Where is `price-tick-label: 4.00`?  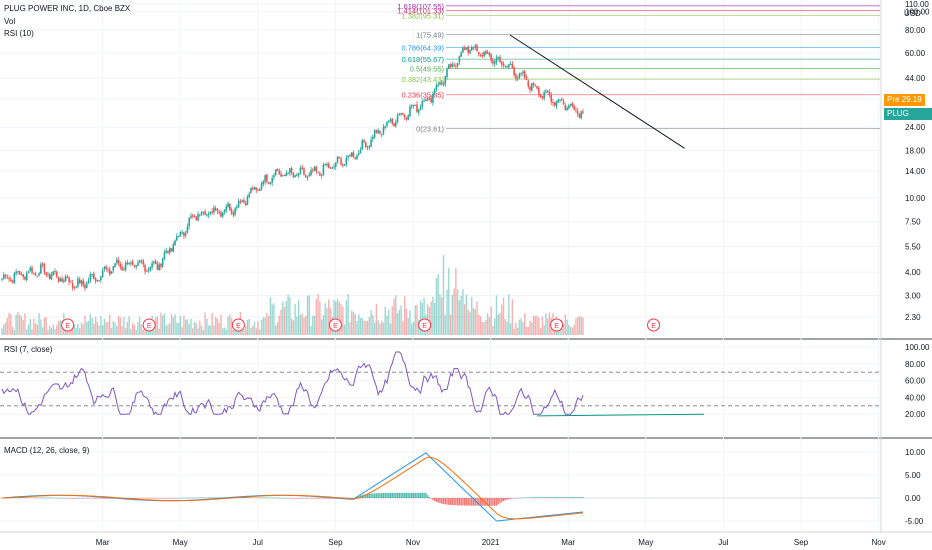
price-tick-label: 4.00 is located at coordinates (913, 272).